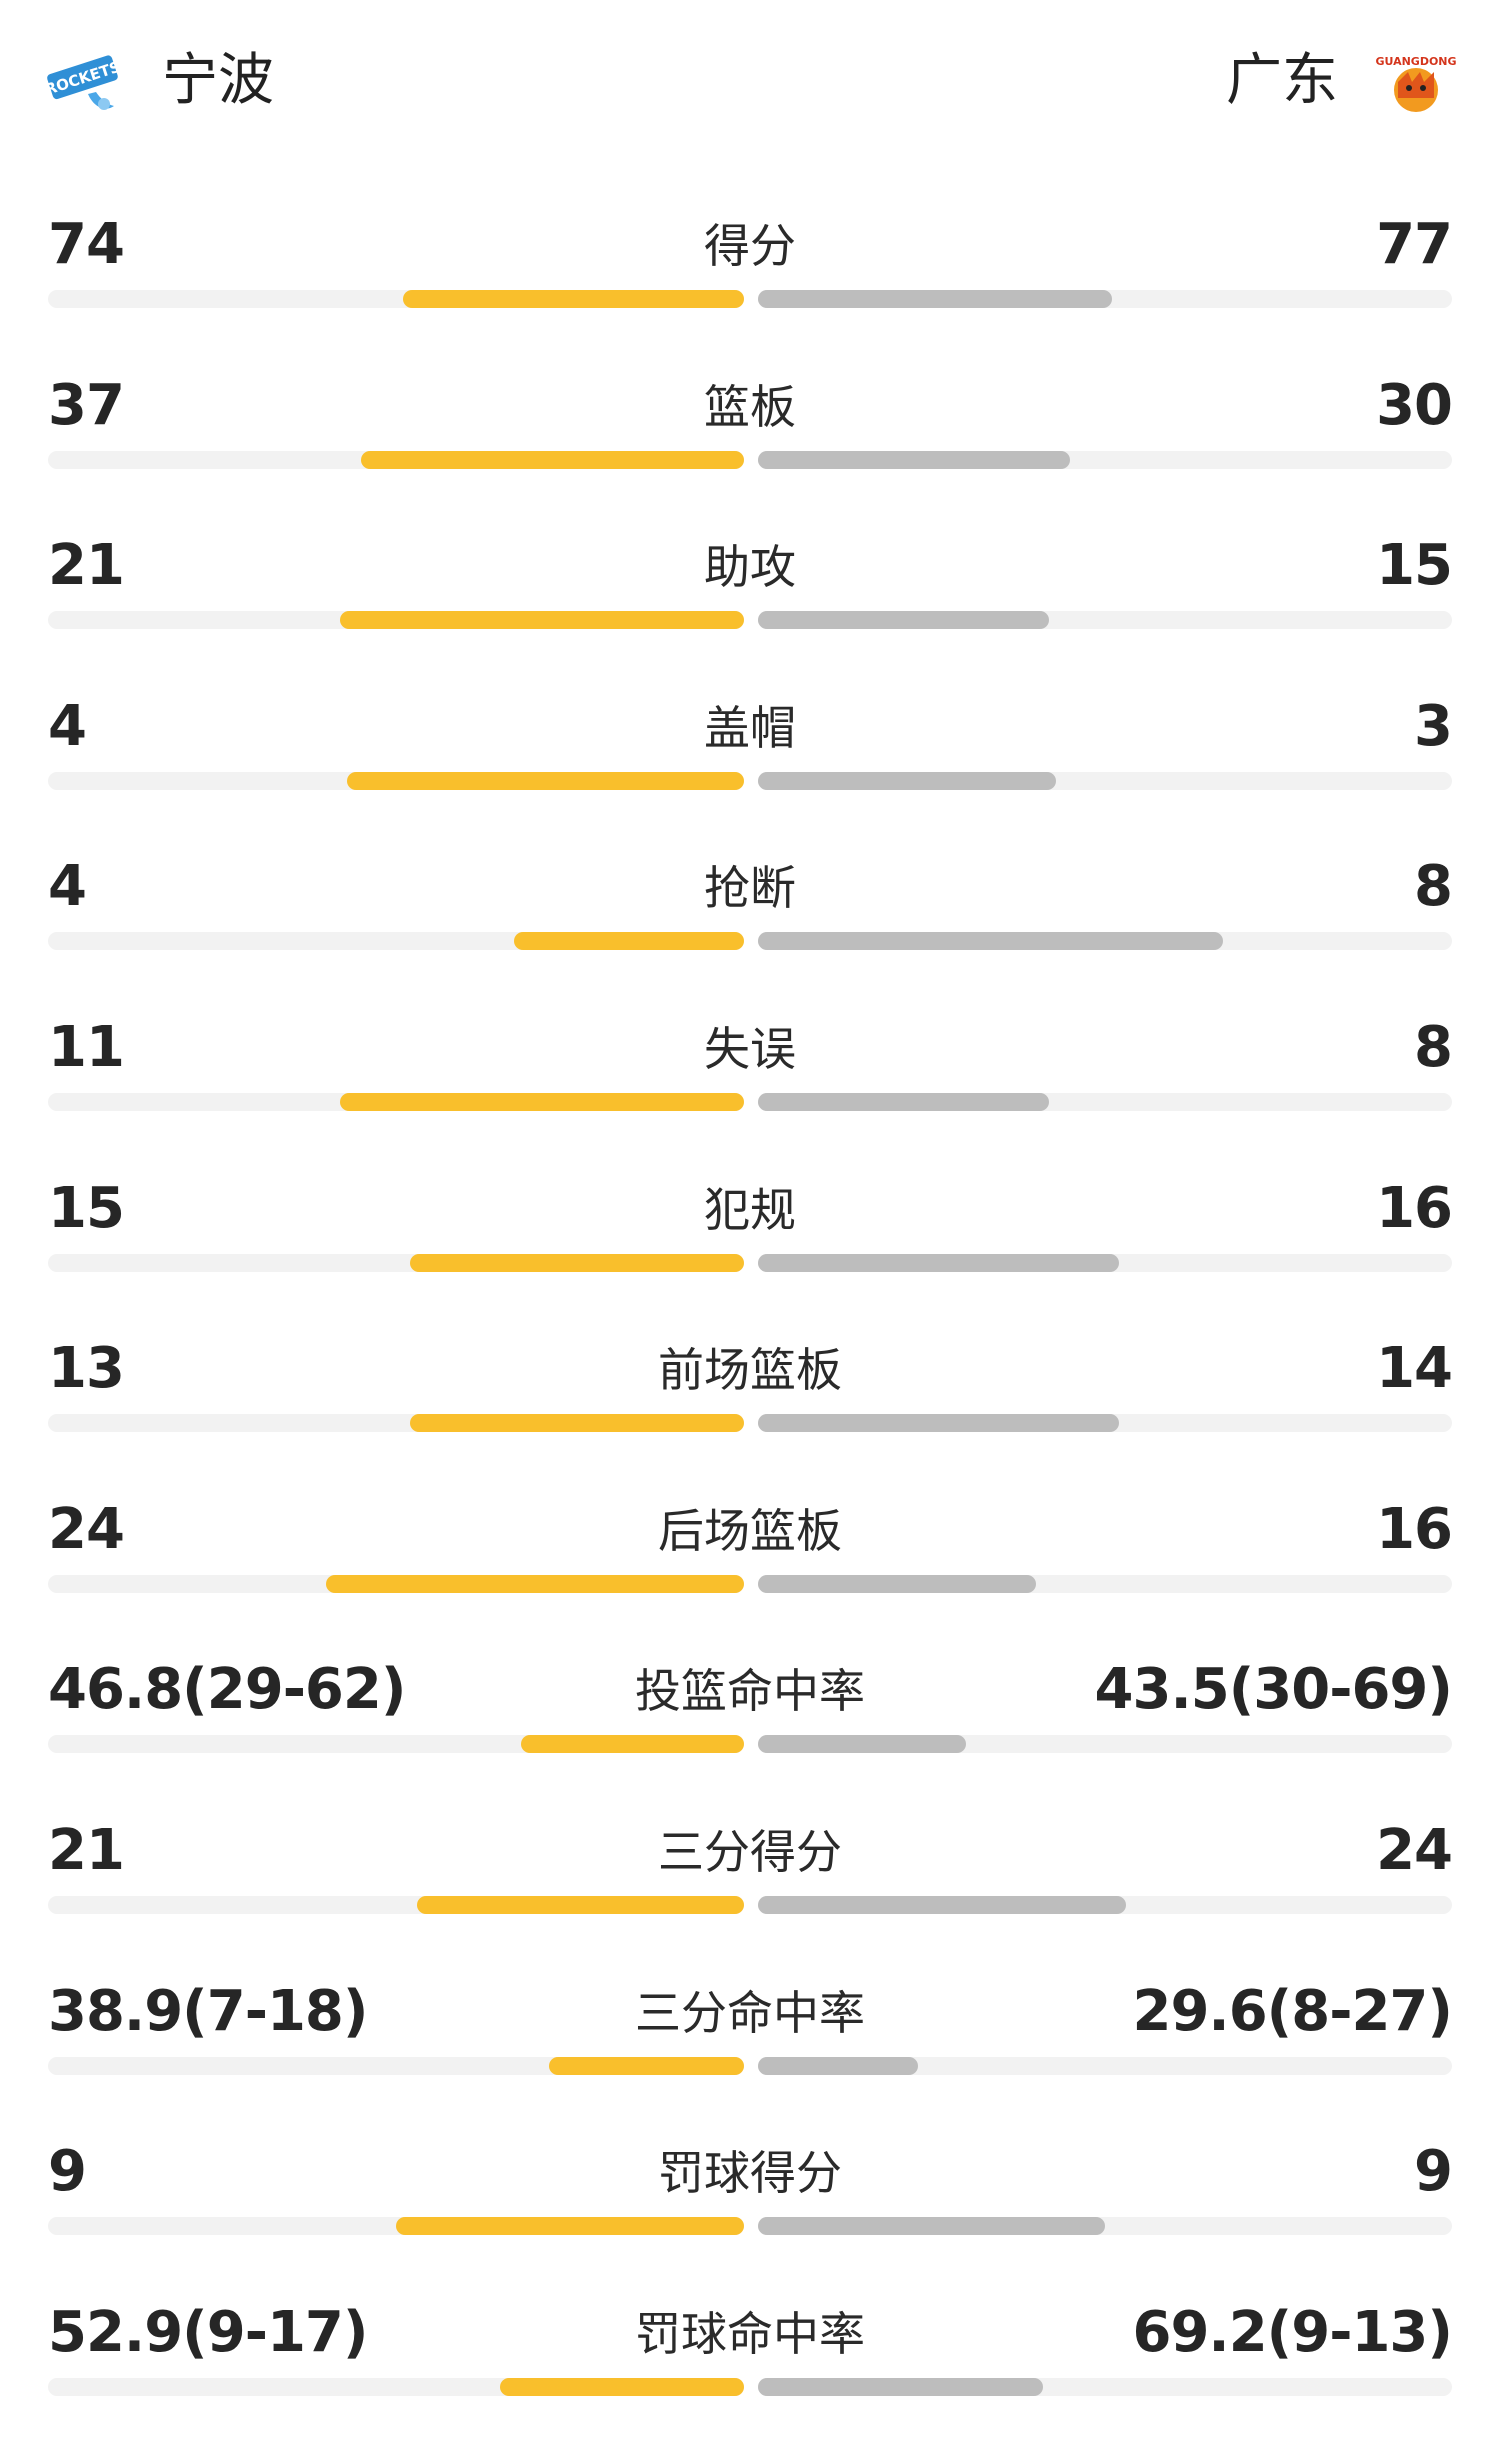  What do you see at coordinates (750, 1370) in the screenshot?
I see `stat-label: 前场篮板` at bounding box center [750, 1370].